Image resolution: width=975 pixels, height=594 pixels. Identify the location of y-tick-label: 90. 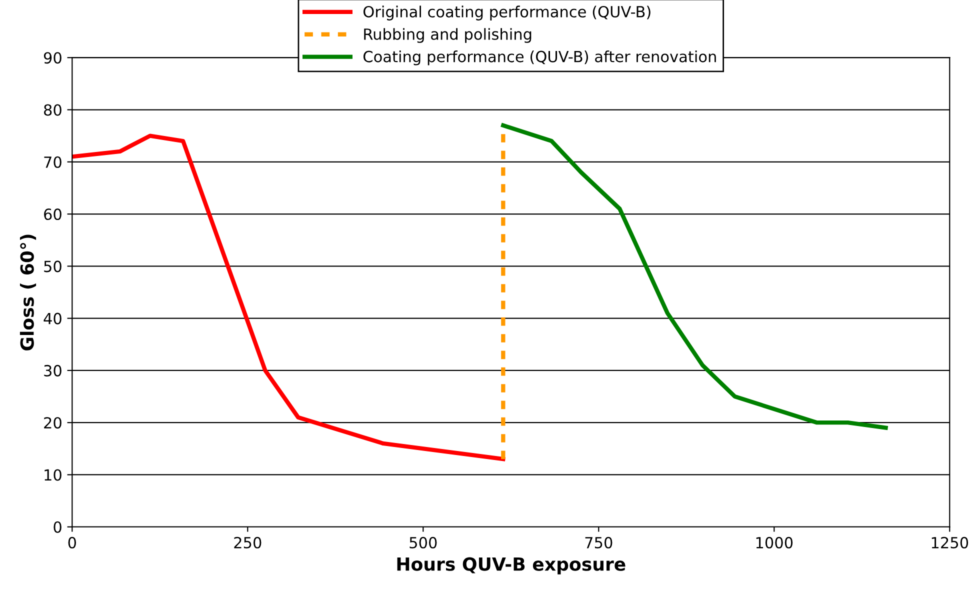
(53, 58).